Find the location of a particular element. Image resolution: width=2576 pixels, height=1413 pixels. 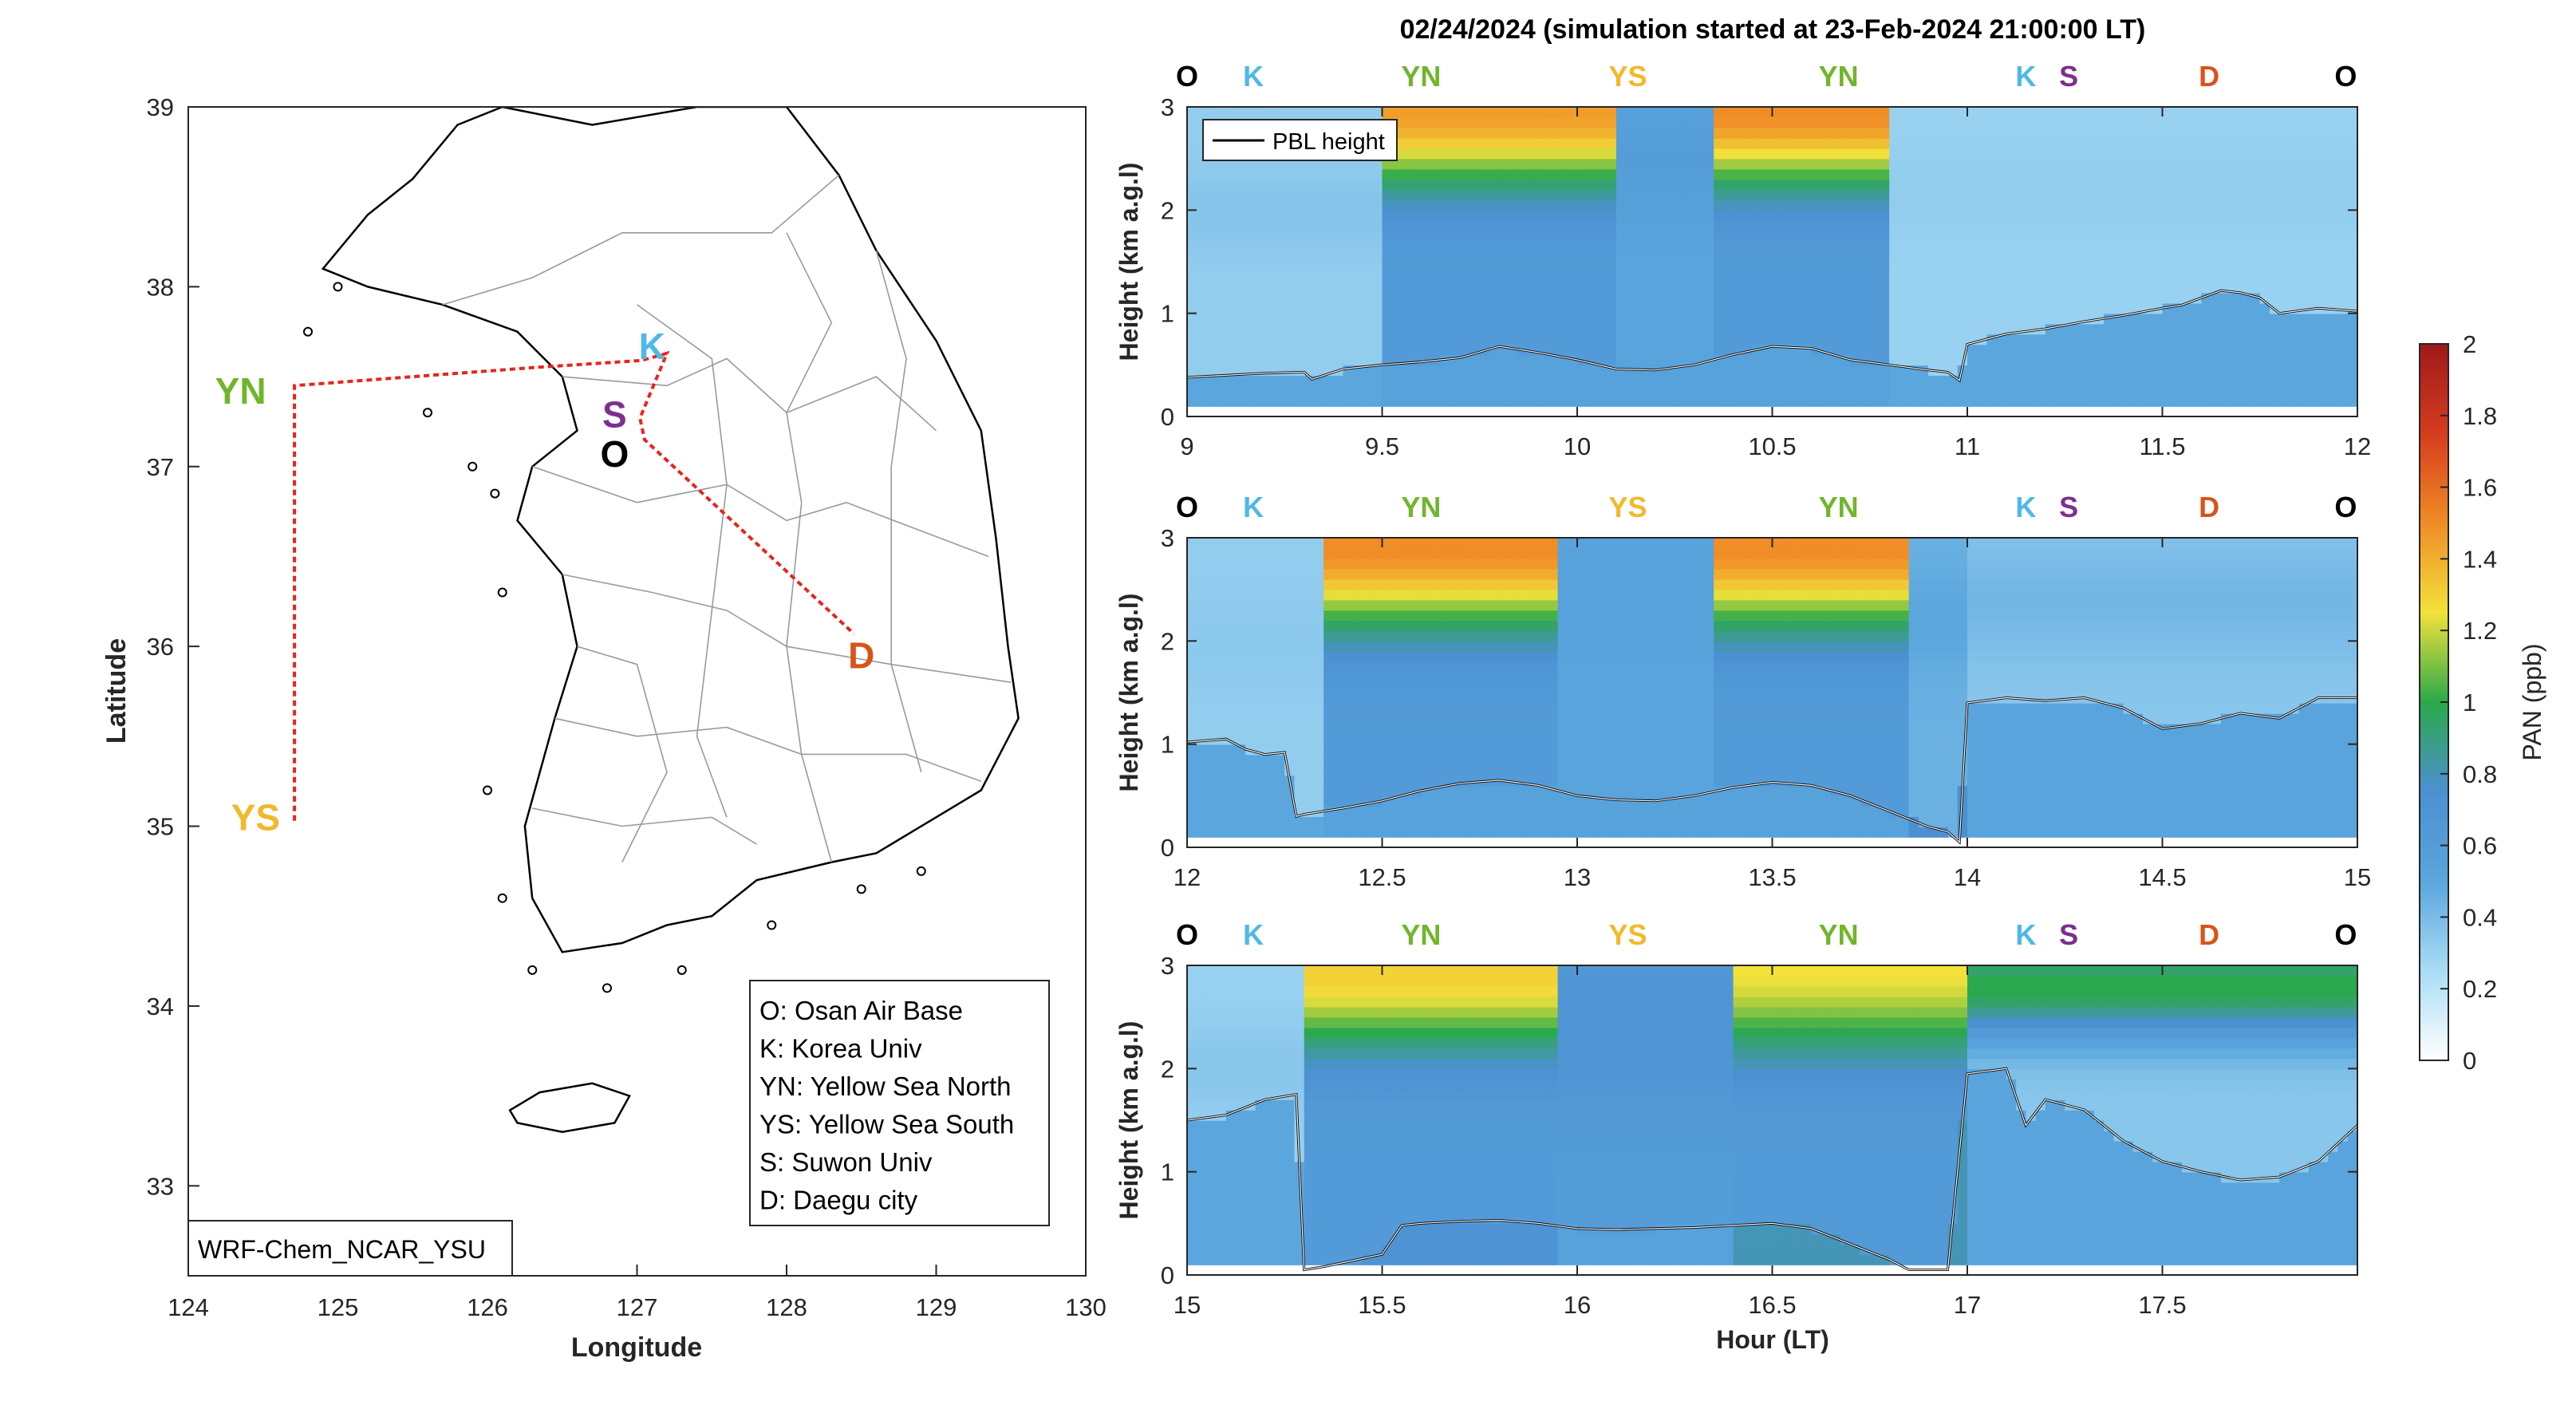

curtain-y-tick-label: 1 is located at coordinates (1168, 314).